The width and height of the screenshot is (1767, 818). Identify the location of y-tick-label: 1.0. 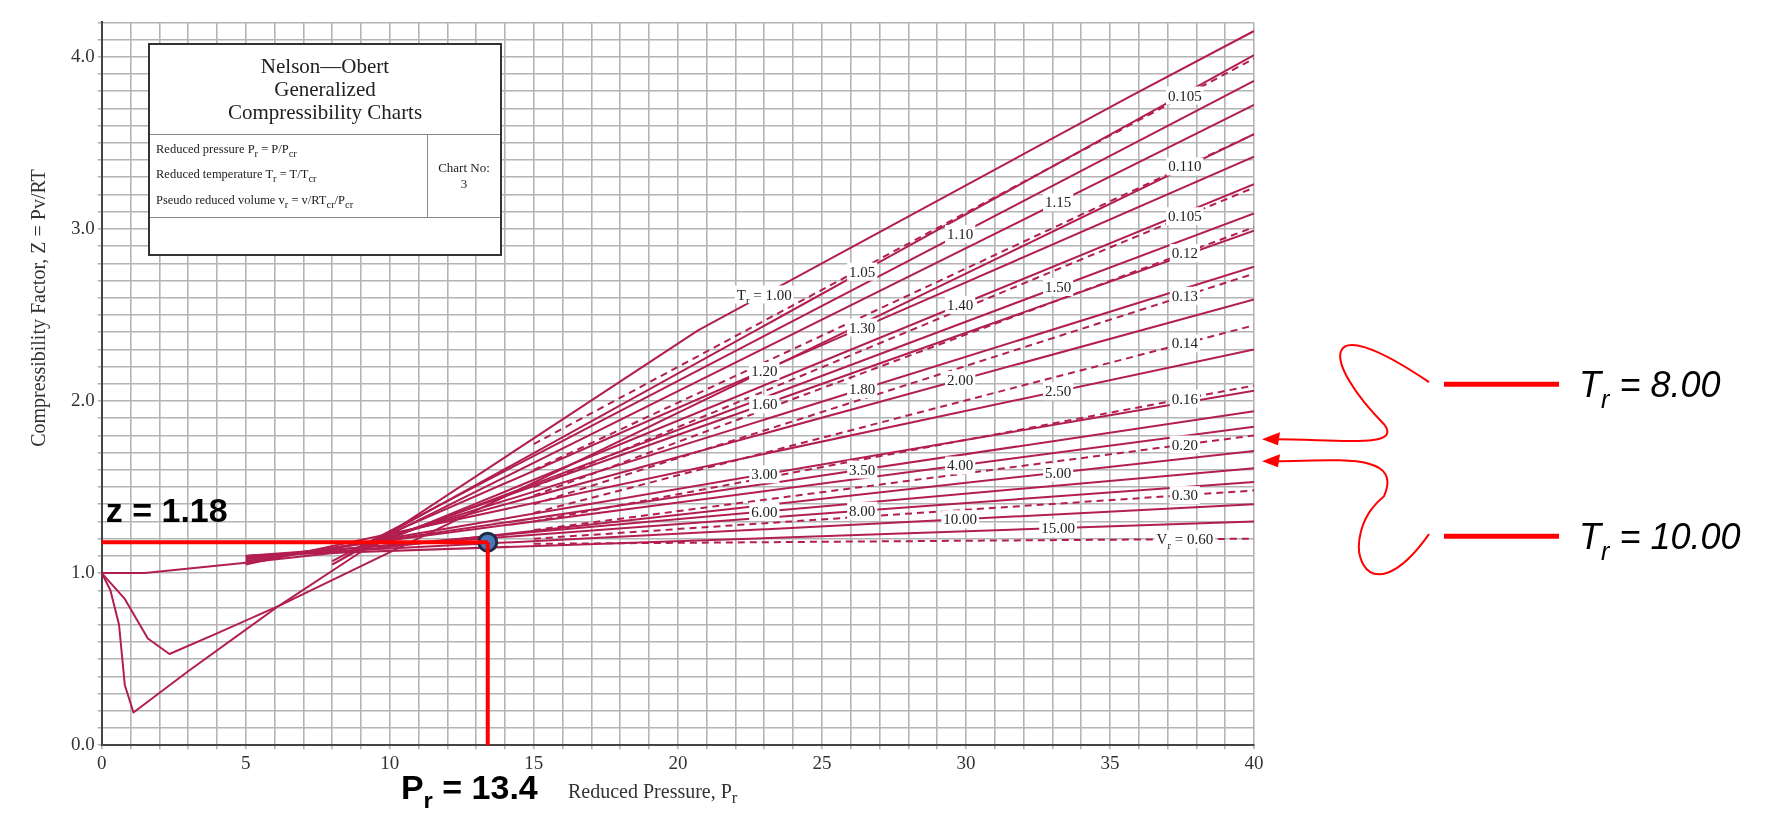
(83, 572).